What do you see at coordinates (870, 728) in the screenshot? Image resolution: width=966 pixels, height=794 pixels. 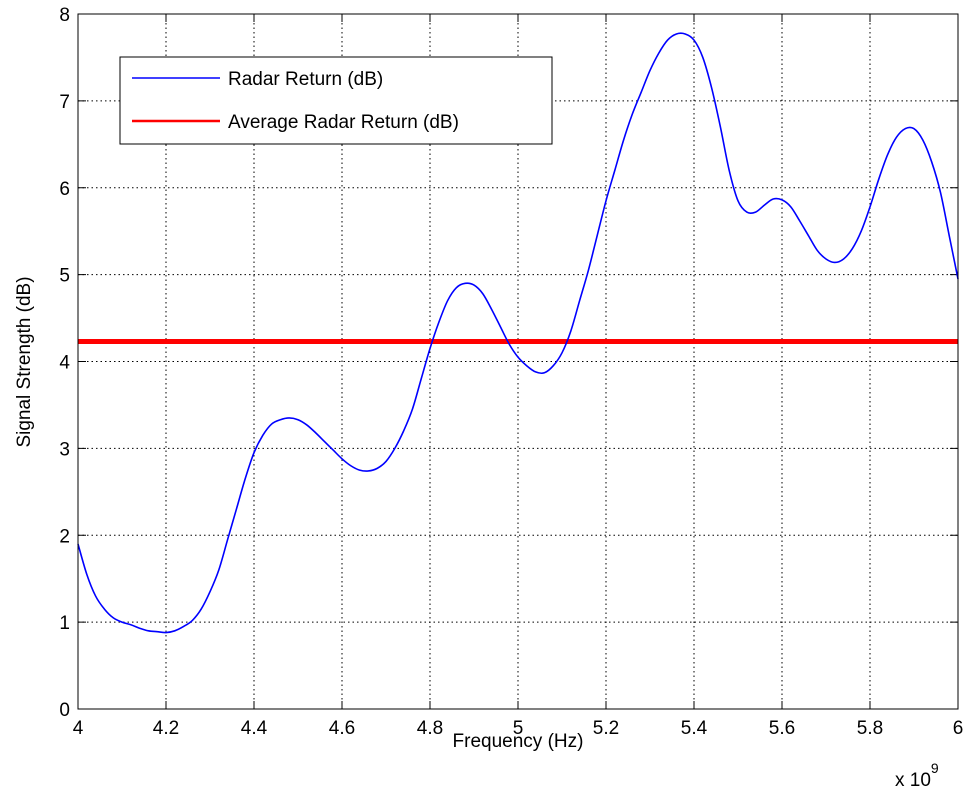 I see `x-tick-label: 5.8` at bounding box center [870, 728].